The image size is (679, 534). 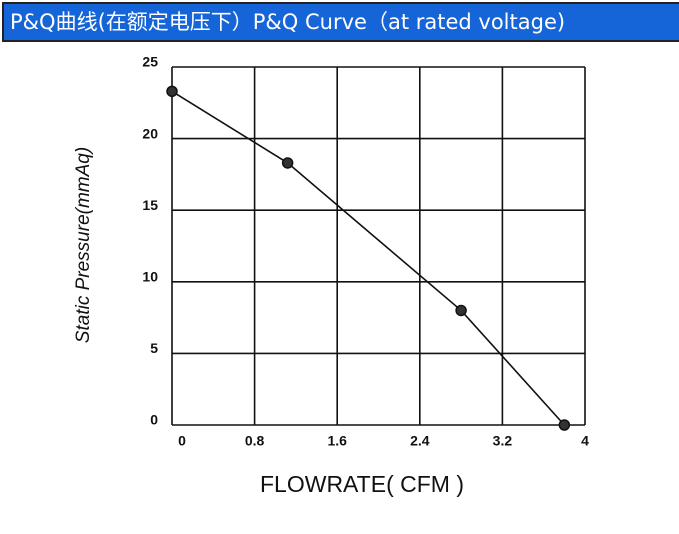 I want to click on x-axis-label: FLOWRATE( CFM ), so click(x=362, y=484).